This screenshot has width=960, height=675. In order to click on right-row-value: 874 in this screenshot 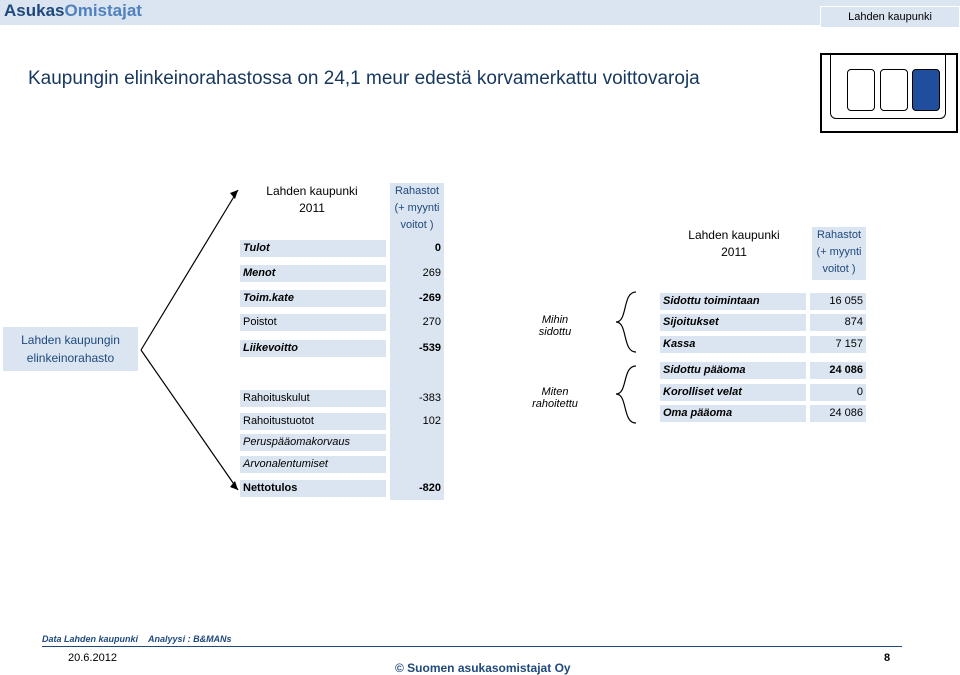, I will do `click(838, 322)`.